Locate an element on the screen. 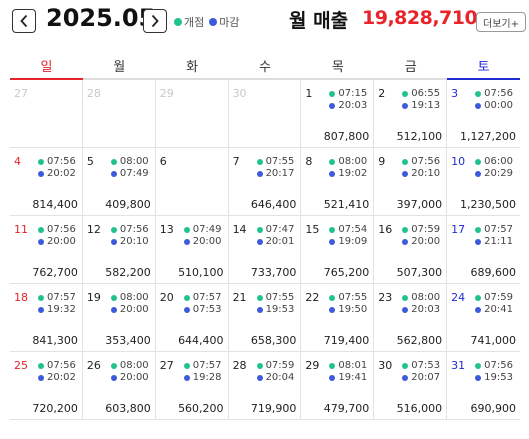  calendar-day-cell: 8 08:00 19:02 521,410 is located at coordinates (338, 182).